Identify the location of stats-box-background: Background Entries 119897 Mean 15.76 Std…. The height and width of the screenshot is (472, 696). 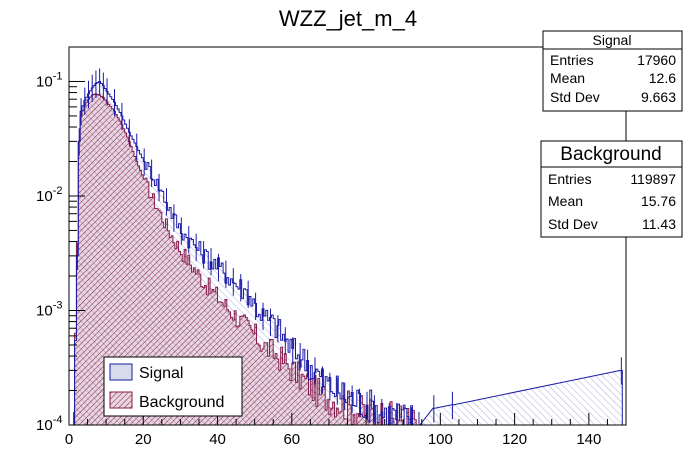
(611, 189).